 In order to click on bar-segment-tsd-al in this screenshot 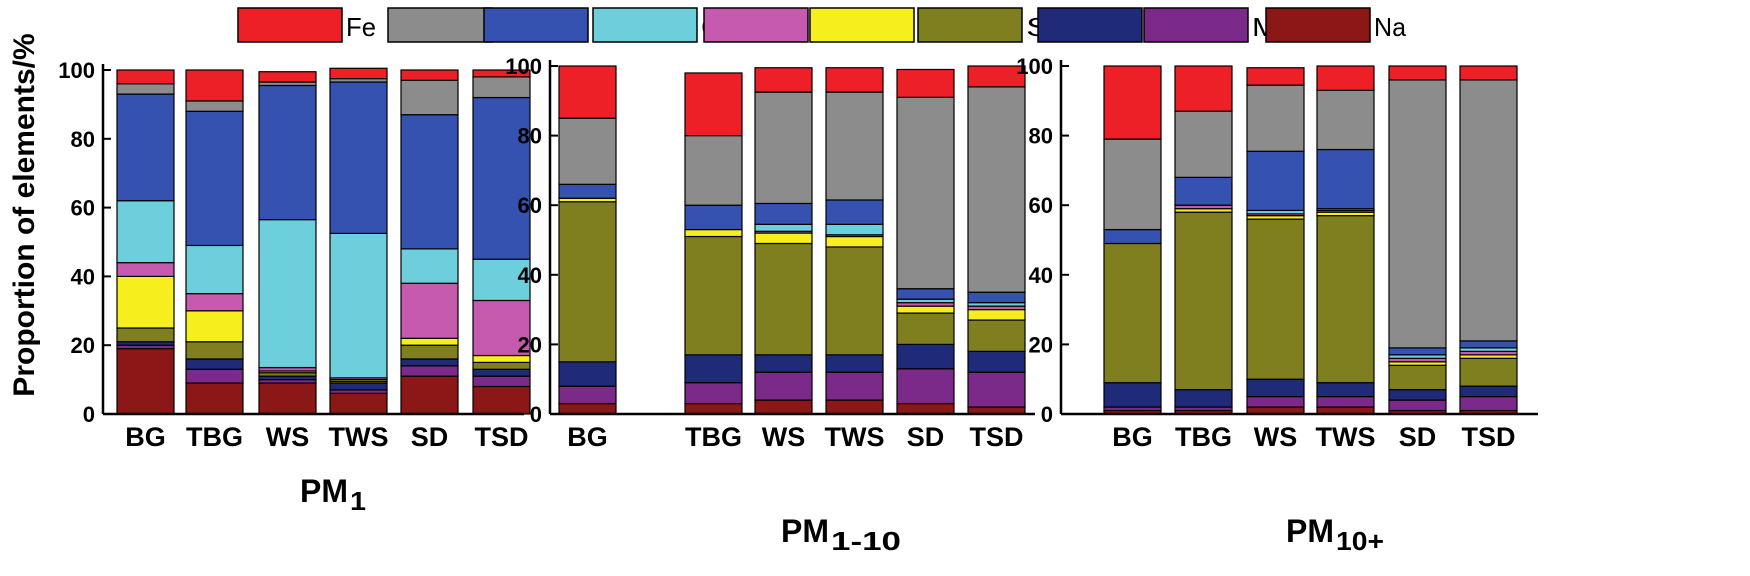, I will do `click(501, 372)`.